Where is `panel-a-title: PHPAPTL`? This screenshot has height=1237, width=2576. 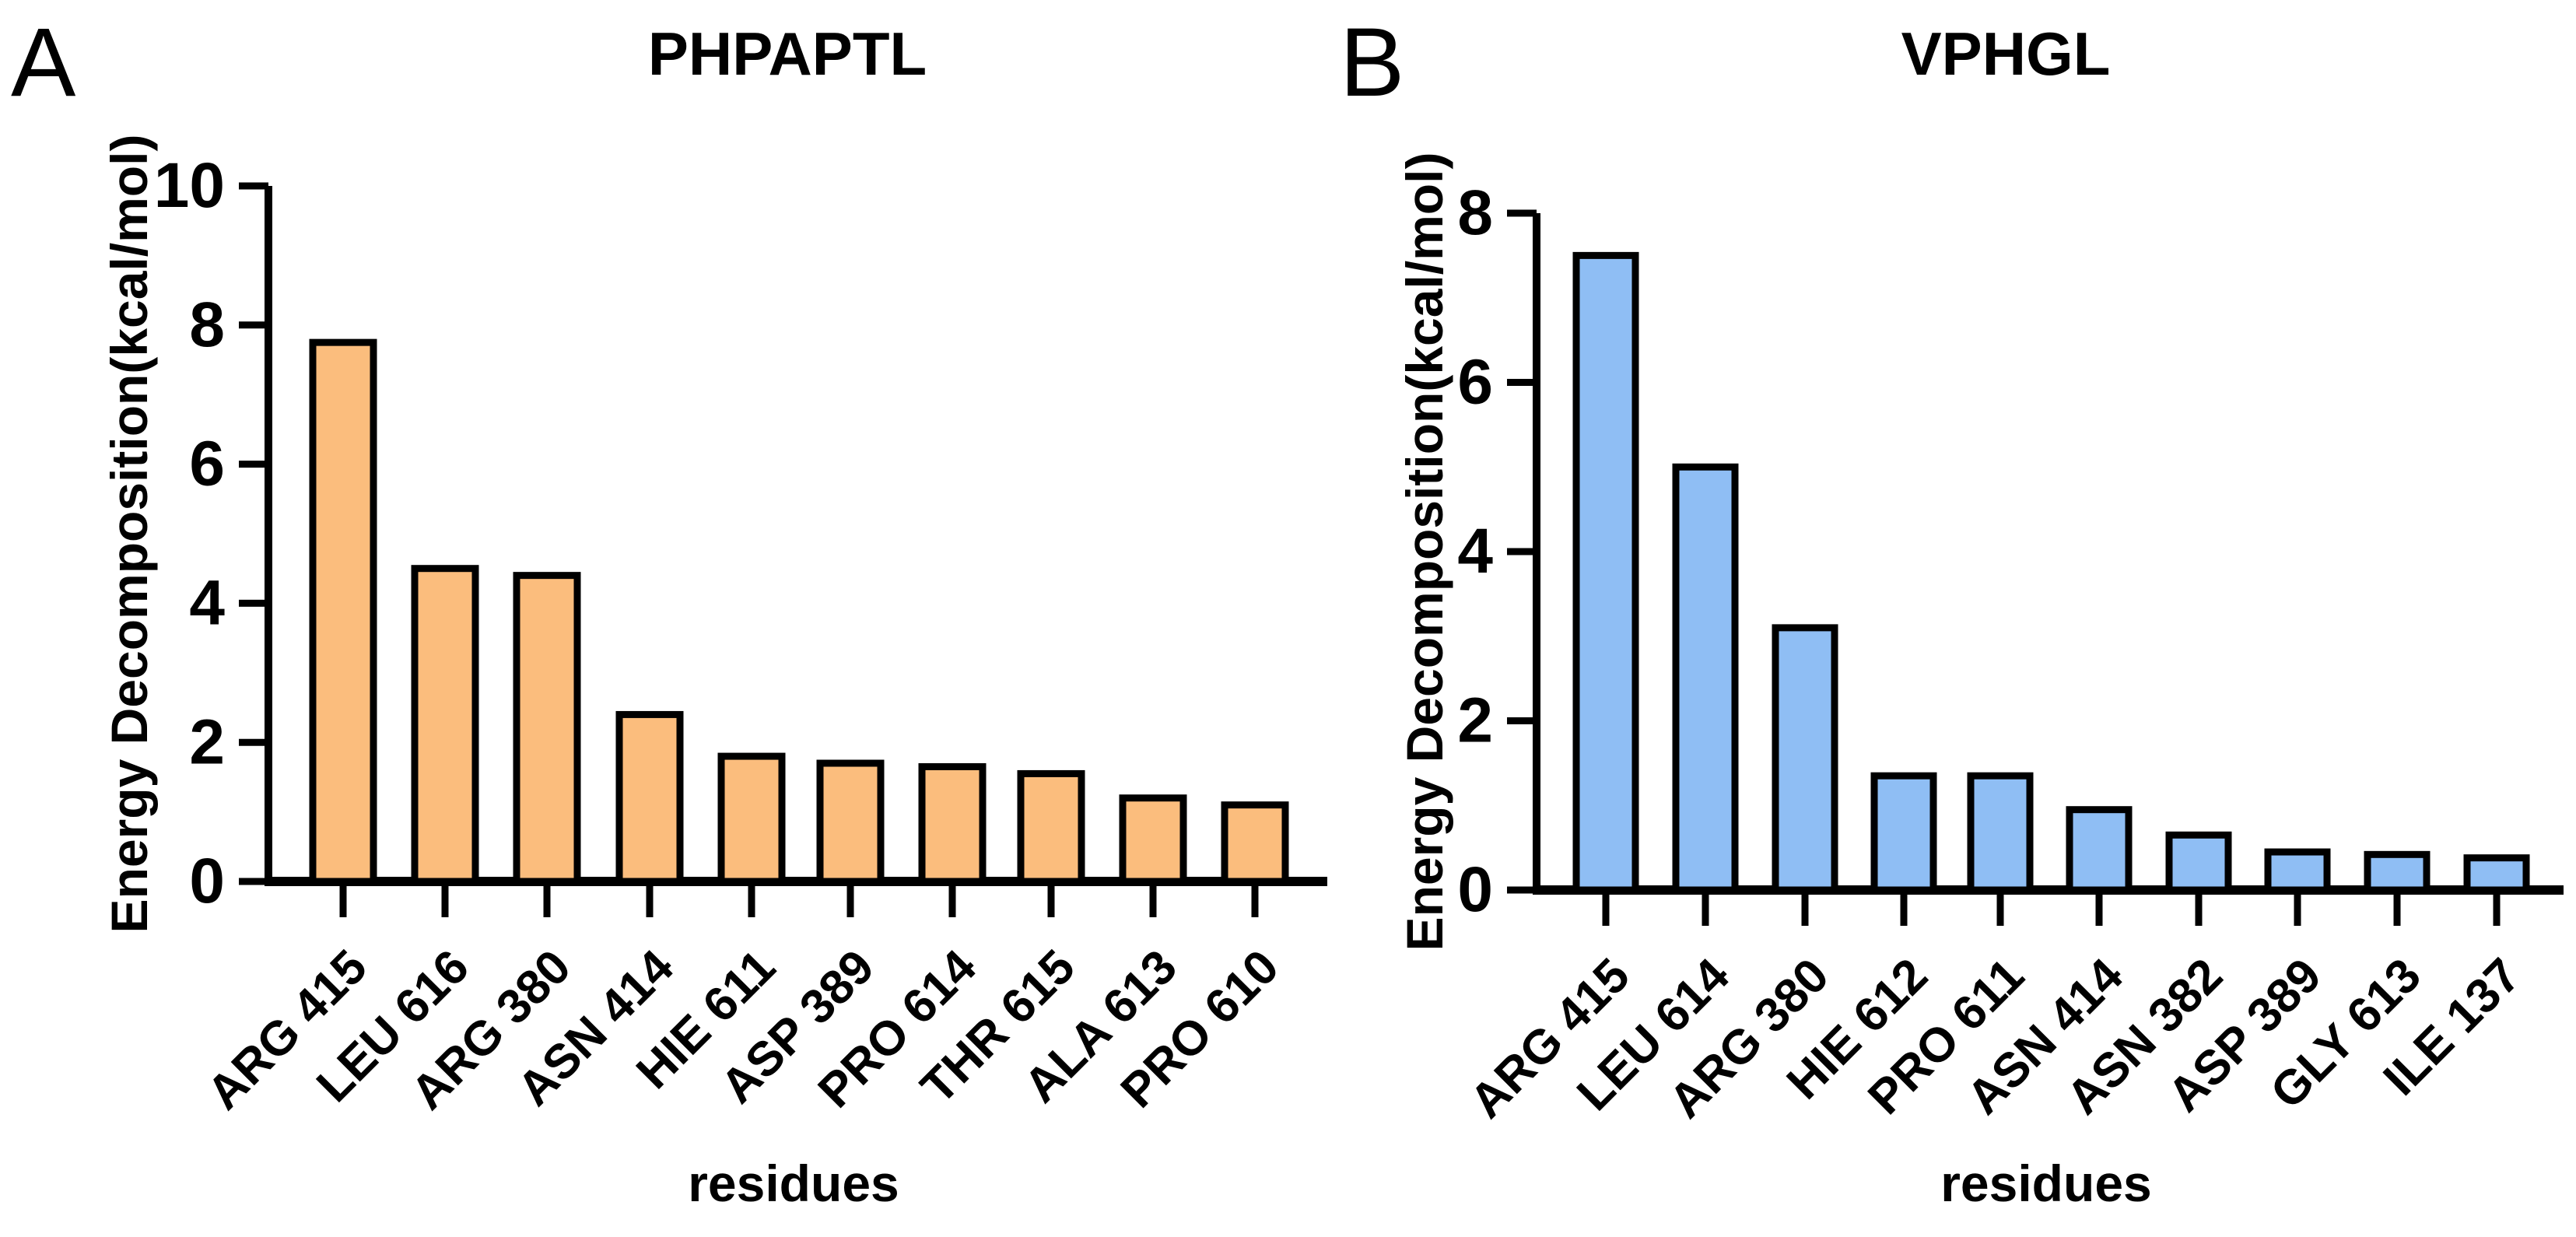 panel-a-title: PHPAPTL is located at coordinates (787, 53).